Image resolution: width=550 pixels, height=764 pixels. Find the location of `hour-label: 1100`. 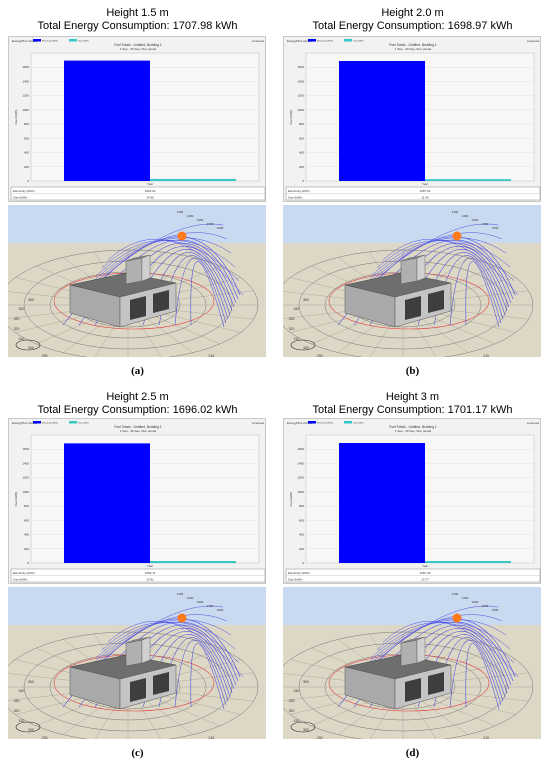

hour-label: 1100 is located at coordinates (455, 594).